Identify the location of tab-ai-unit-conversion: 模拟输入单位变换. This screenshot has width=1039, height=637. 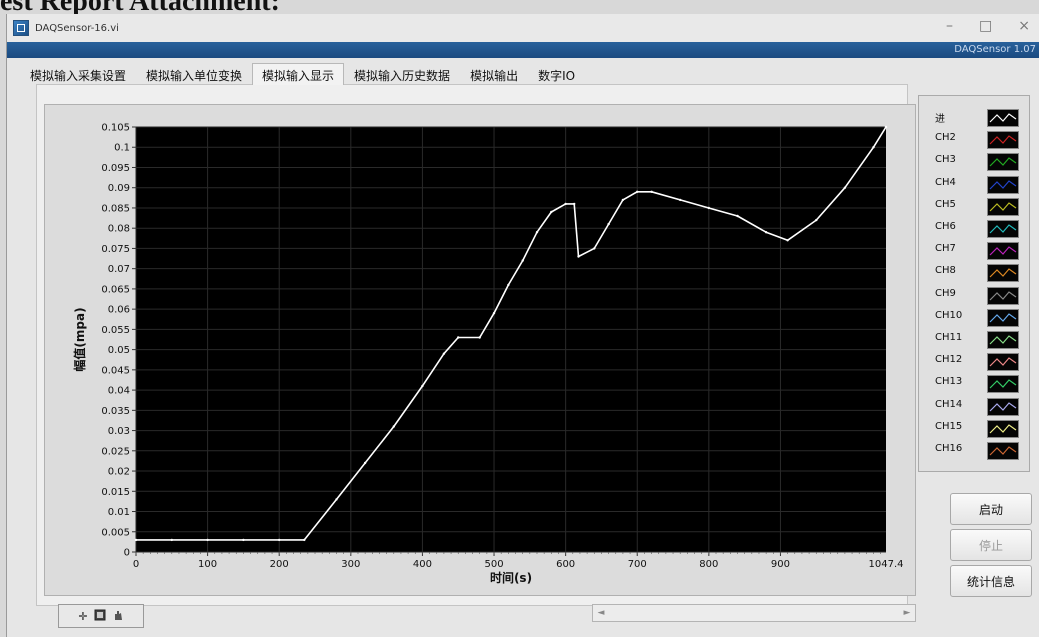
(194, 76).